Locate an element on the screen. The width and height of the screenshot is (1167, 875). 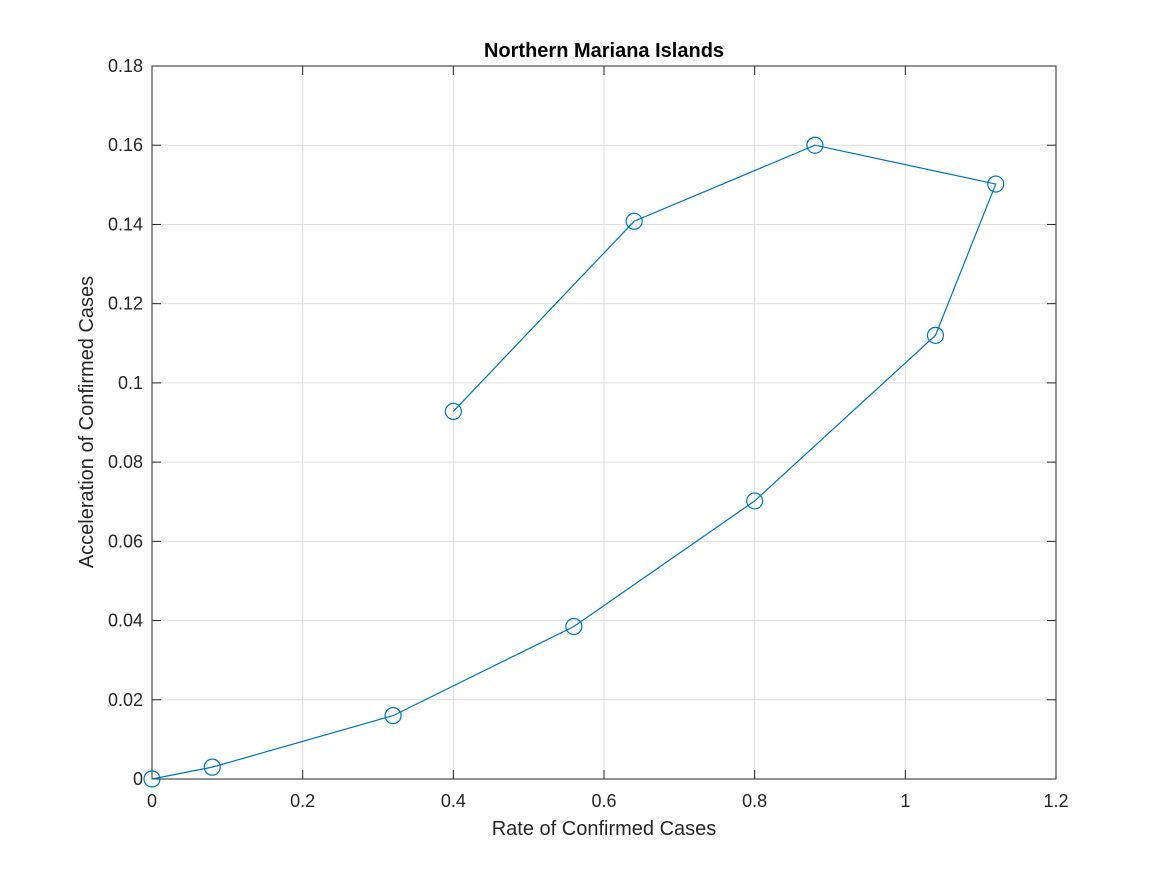
y-axis-label: Acceleration of Confirmed Cases is located at coordinates (87, 422).